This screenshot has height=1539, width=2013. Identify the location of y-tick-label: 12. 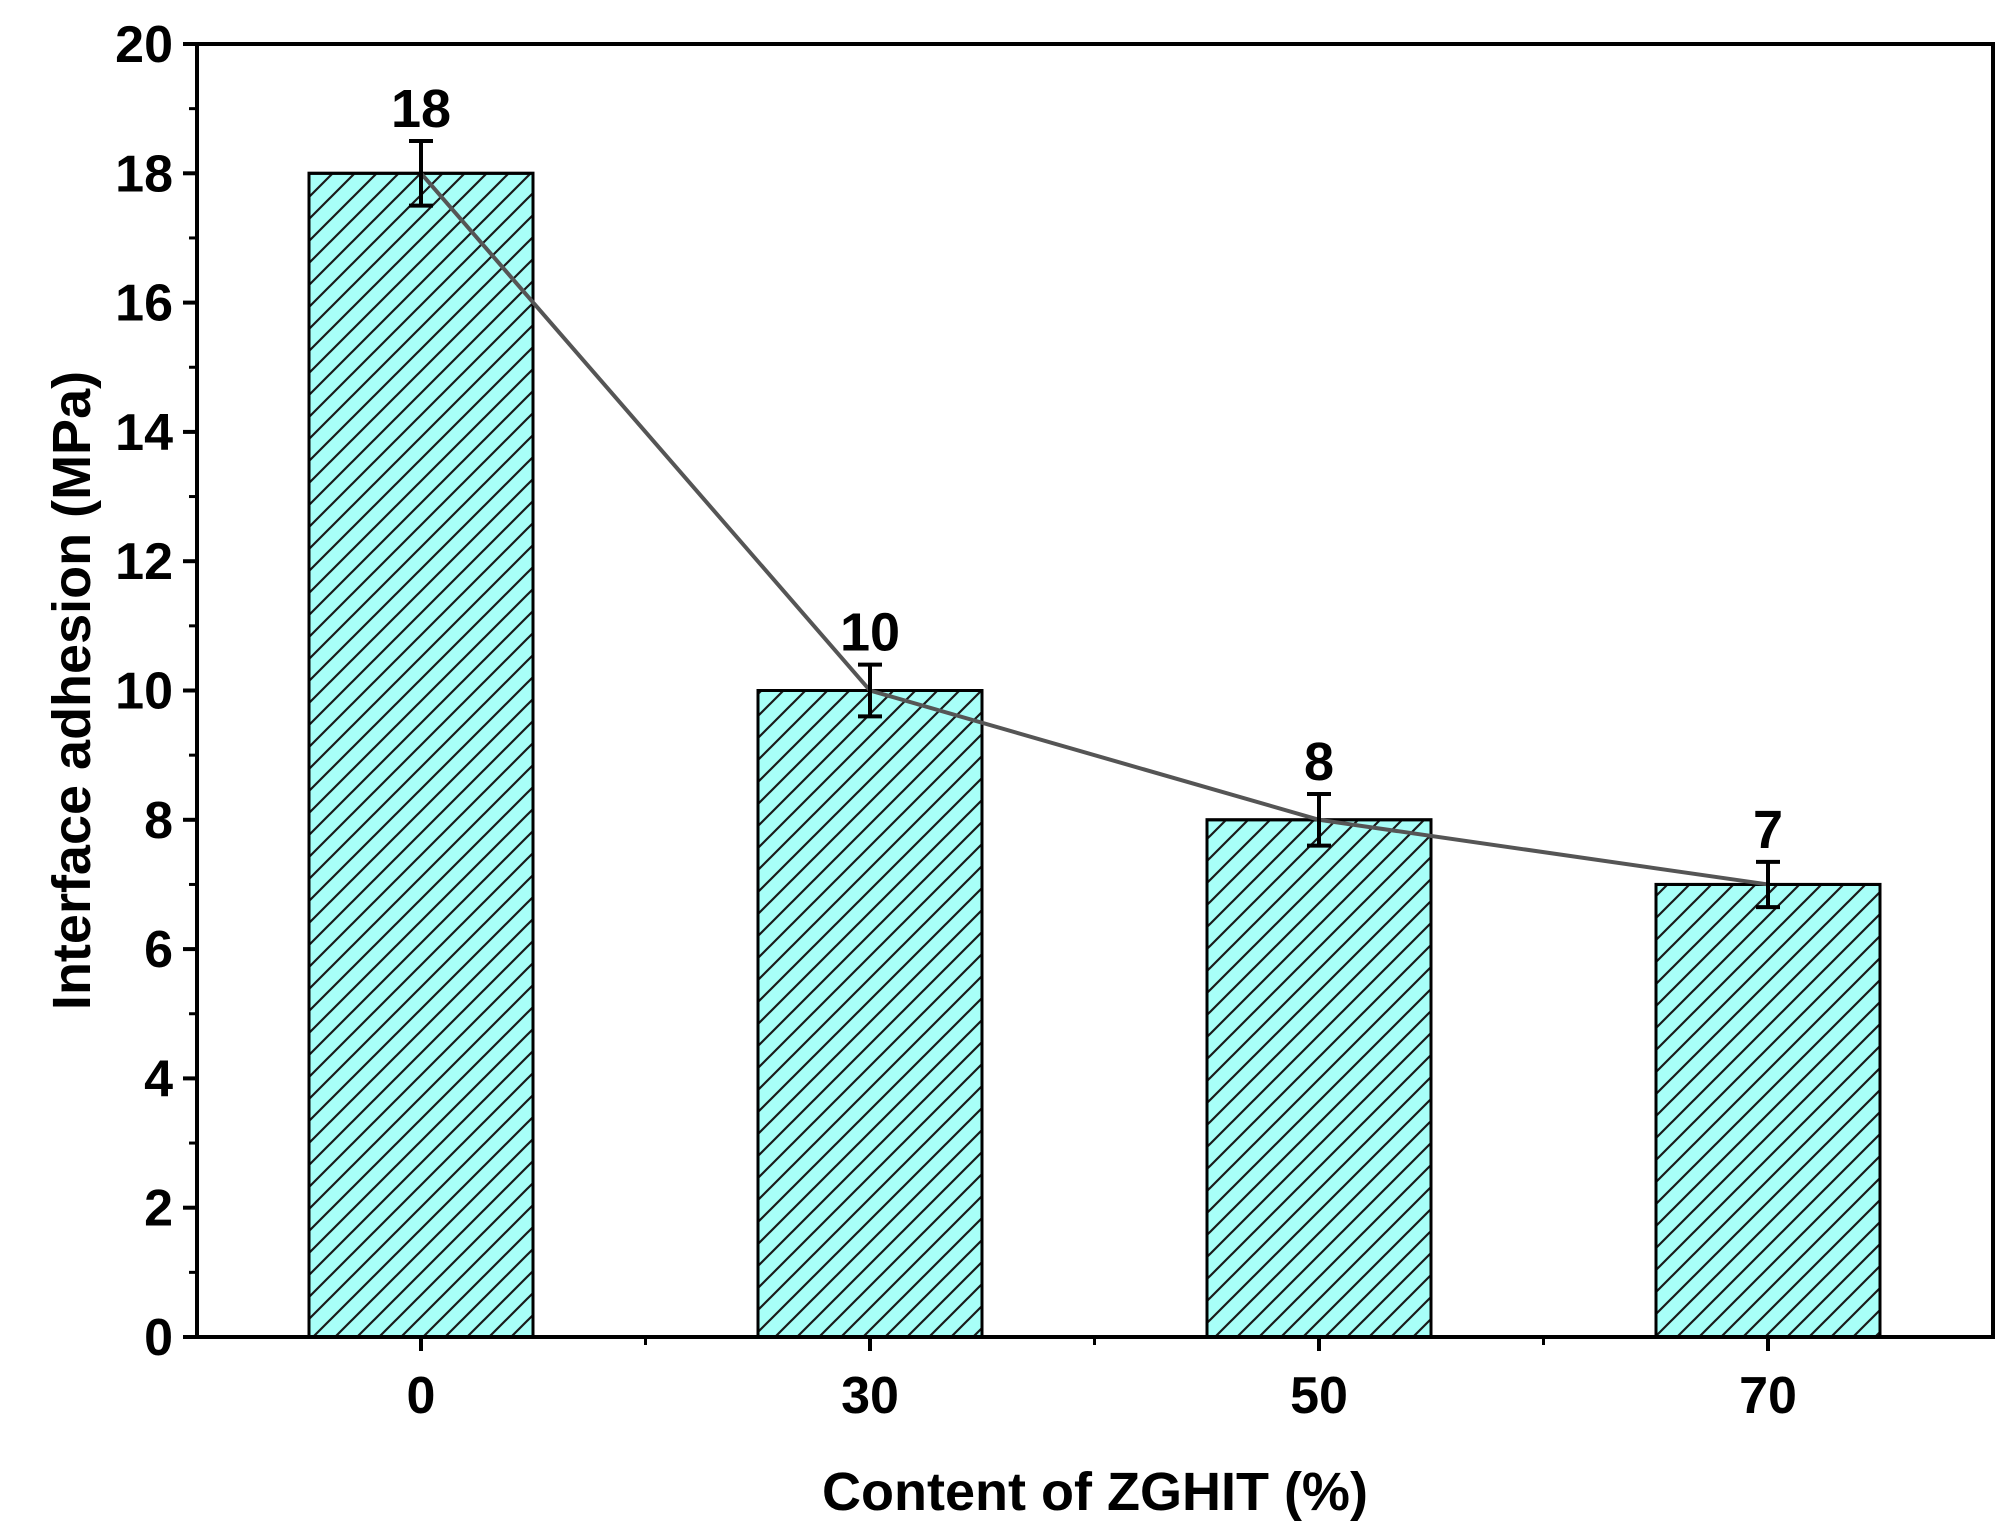
(144, 562).